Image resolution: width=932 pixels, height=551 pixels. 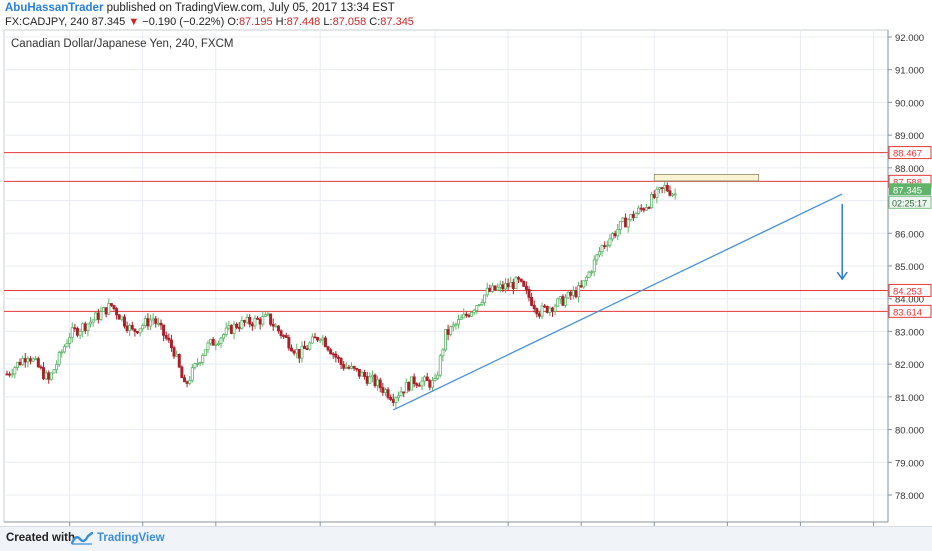 I want to click on level-price-tag, so click(x=910, y=153).